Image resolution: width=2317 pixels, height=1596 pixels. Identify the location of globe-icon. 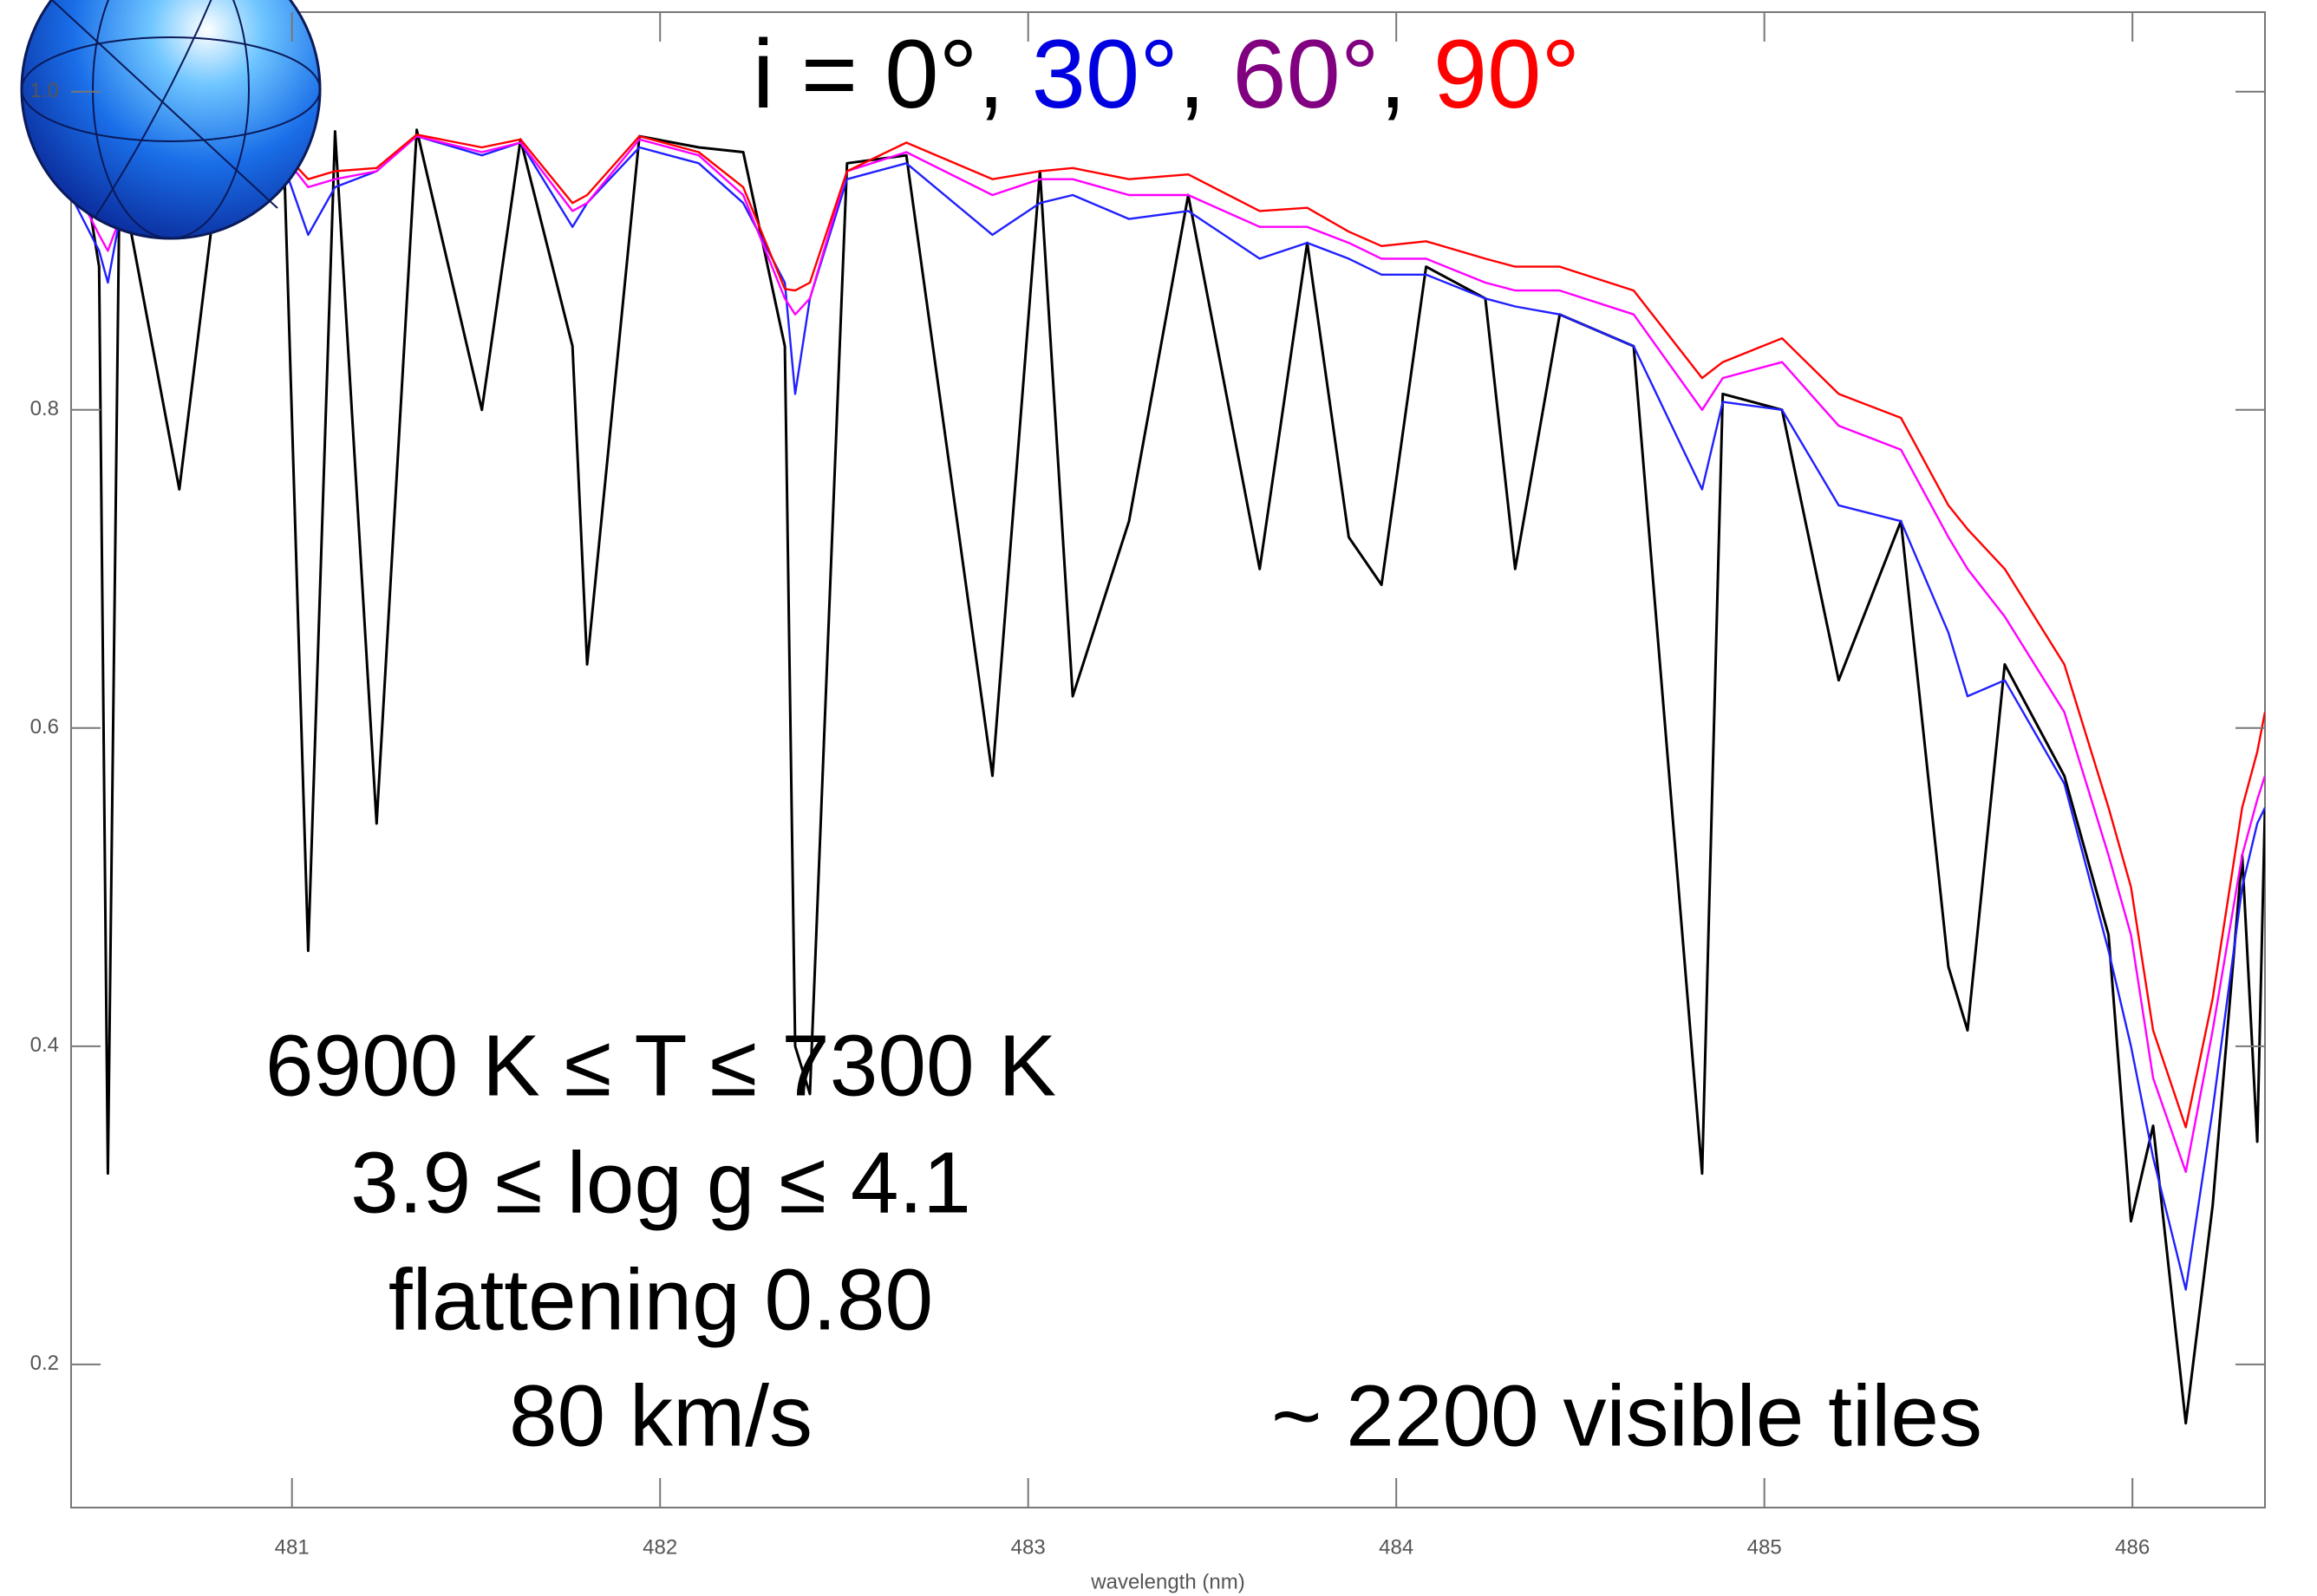
(171, 120).